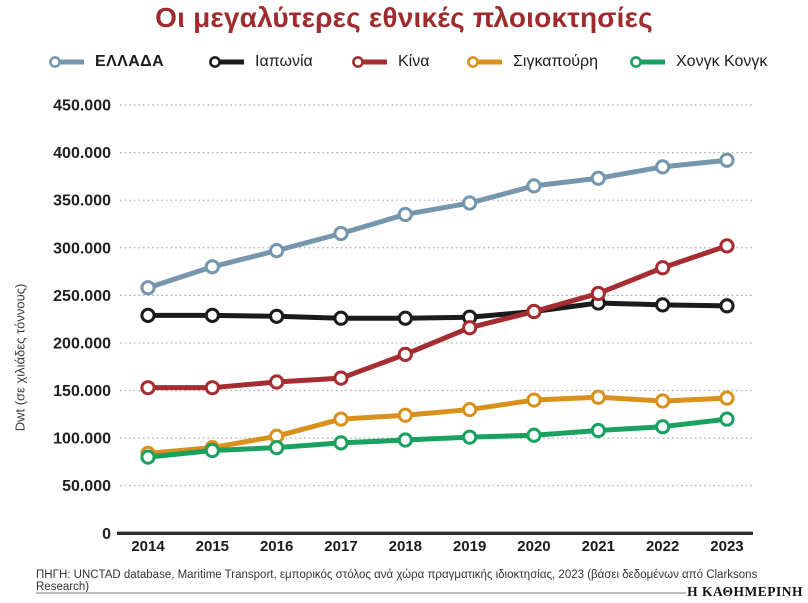 The image size is (808, 603). I want to click on x-tick-label: 2018, so click(405, 546).